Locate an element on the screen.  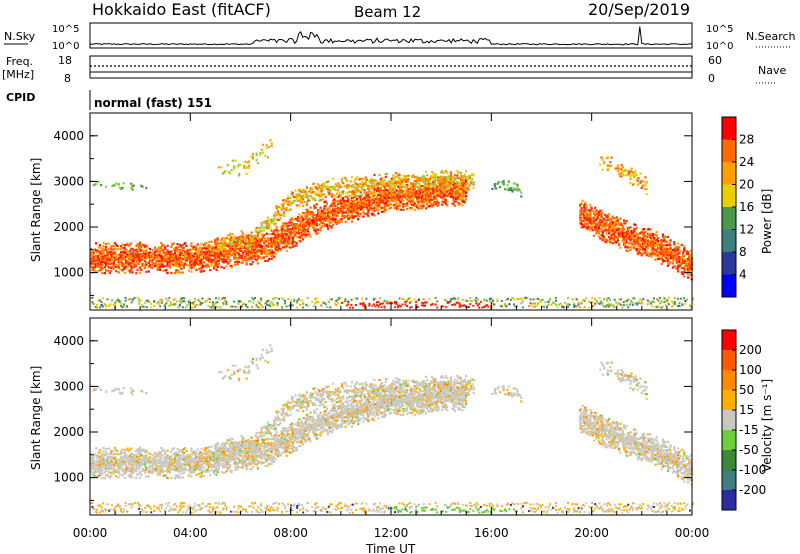
colorbar-segment is located at coordinates (729, 173).